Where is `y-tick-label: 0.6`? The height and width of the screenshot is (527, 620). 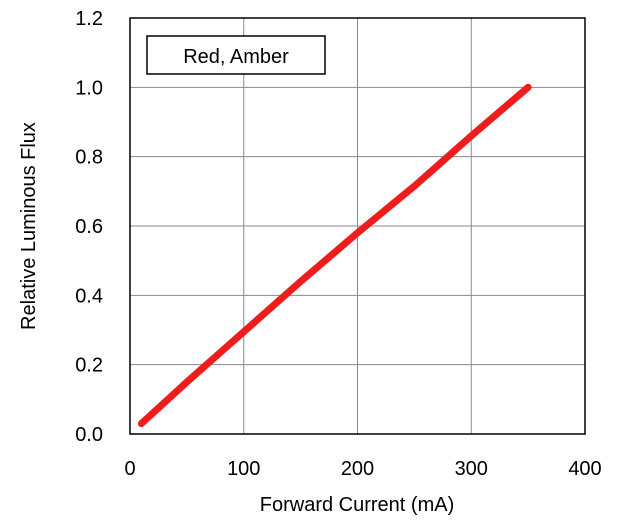 y-tick-label: 0.6 is located at coordinates (89, 227).